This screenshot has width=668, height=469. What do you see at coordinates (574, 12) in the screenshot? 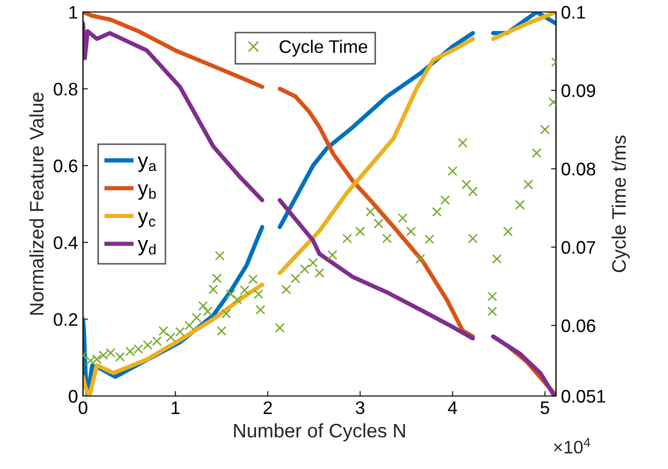
I see `y2-tick-label: 0.1` at bounding box center [574, 12].